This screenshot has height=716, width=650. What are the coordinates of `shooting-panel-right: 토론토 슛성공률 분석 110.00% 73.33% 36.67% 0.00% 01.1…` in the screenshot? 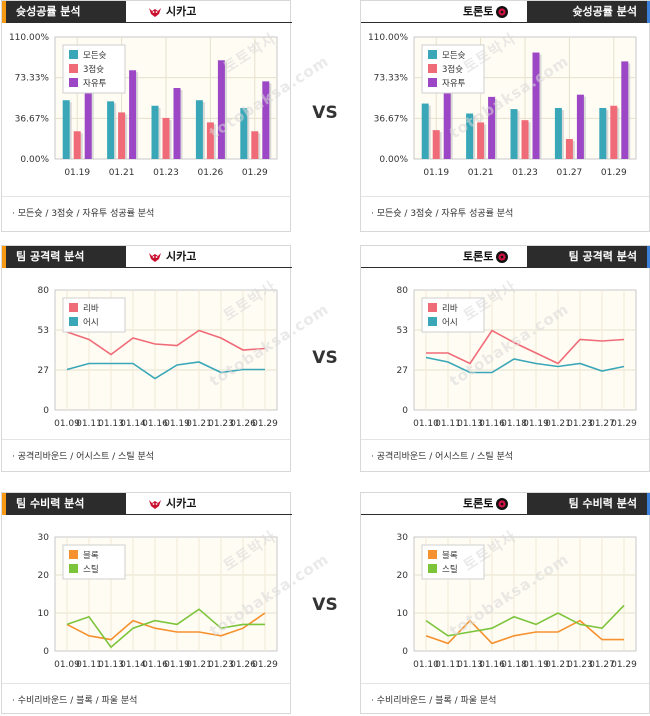 It's located at (505, 116).